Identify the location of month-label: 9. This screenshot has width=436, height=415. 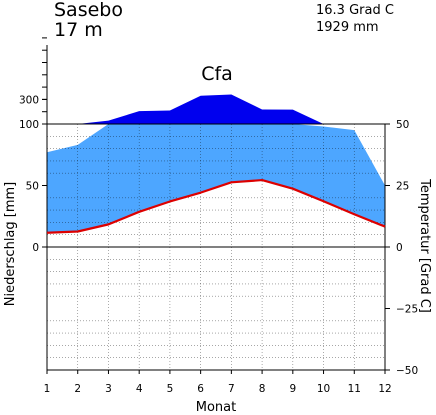
(292, 389).